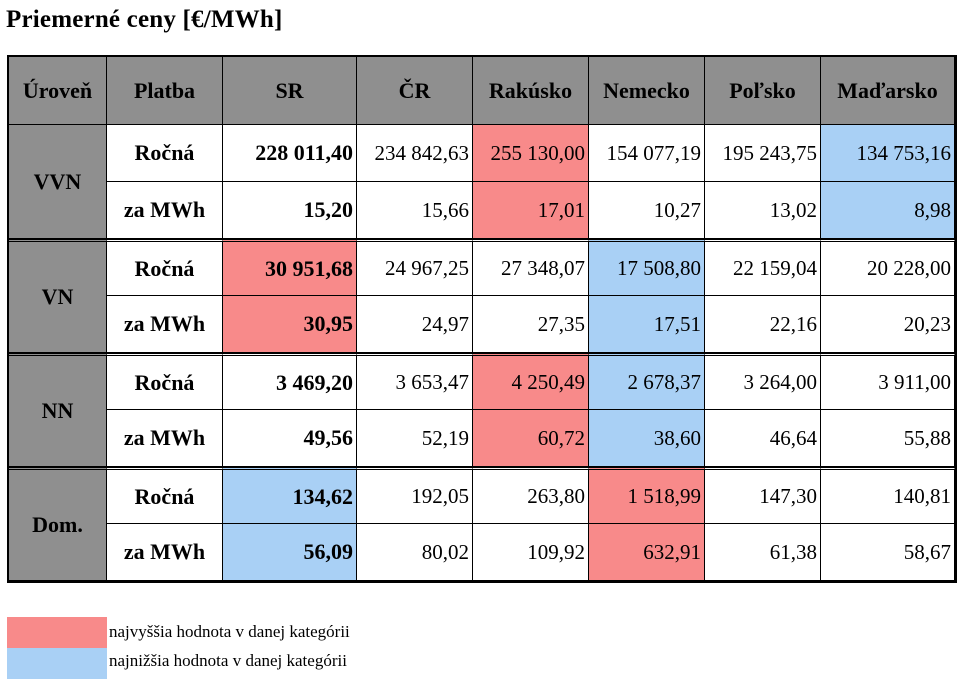 The image size is (969, 688). I want to click on value-cell: 1 518,99, so click(647, 495).